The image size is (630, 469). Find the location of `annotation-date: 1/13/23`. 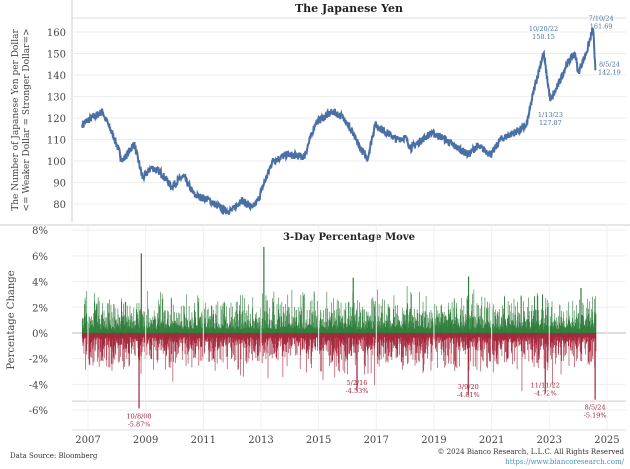

annotation-date: 1/13/23 is located at coordinates (550, 115).